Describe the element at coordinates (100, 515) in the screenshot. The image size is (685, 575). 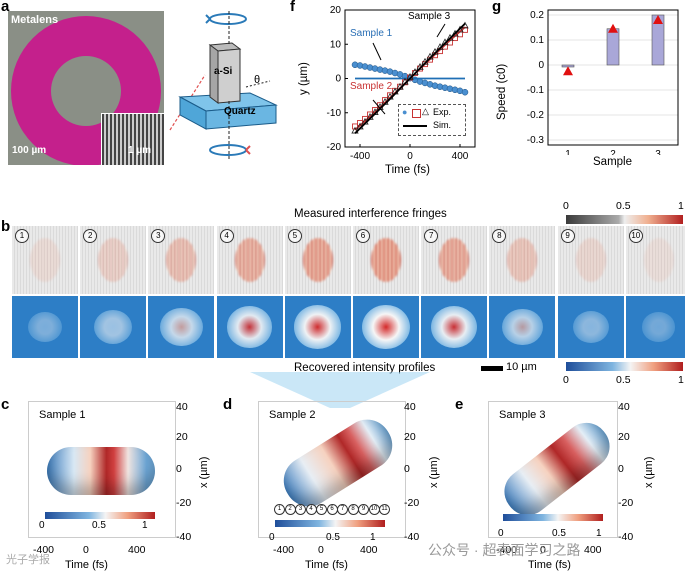
I see `c-colorbar` at that location.